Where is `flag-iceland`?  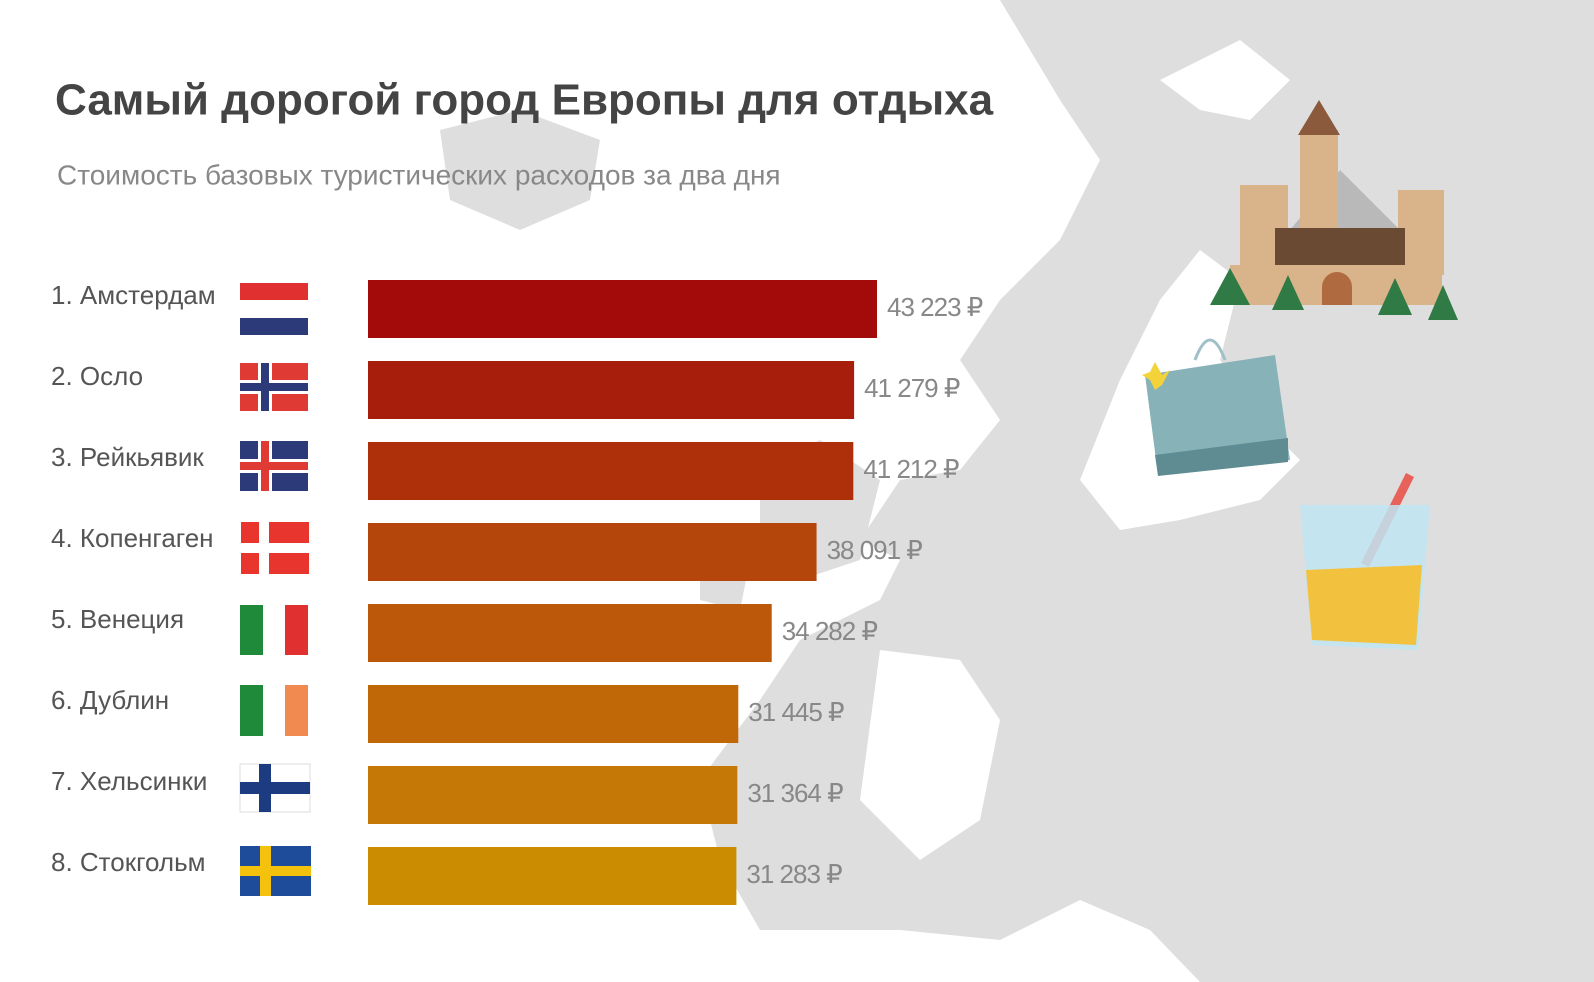
flag-iceland is located at coordinates (274, 466).